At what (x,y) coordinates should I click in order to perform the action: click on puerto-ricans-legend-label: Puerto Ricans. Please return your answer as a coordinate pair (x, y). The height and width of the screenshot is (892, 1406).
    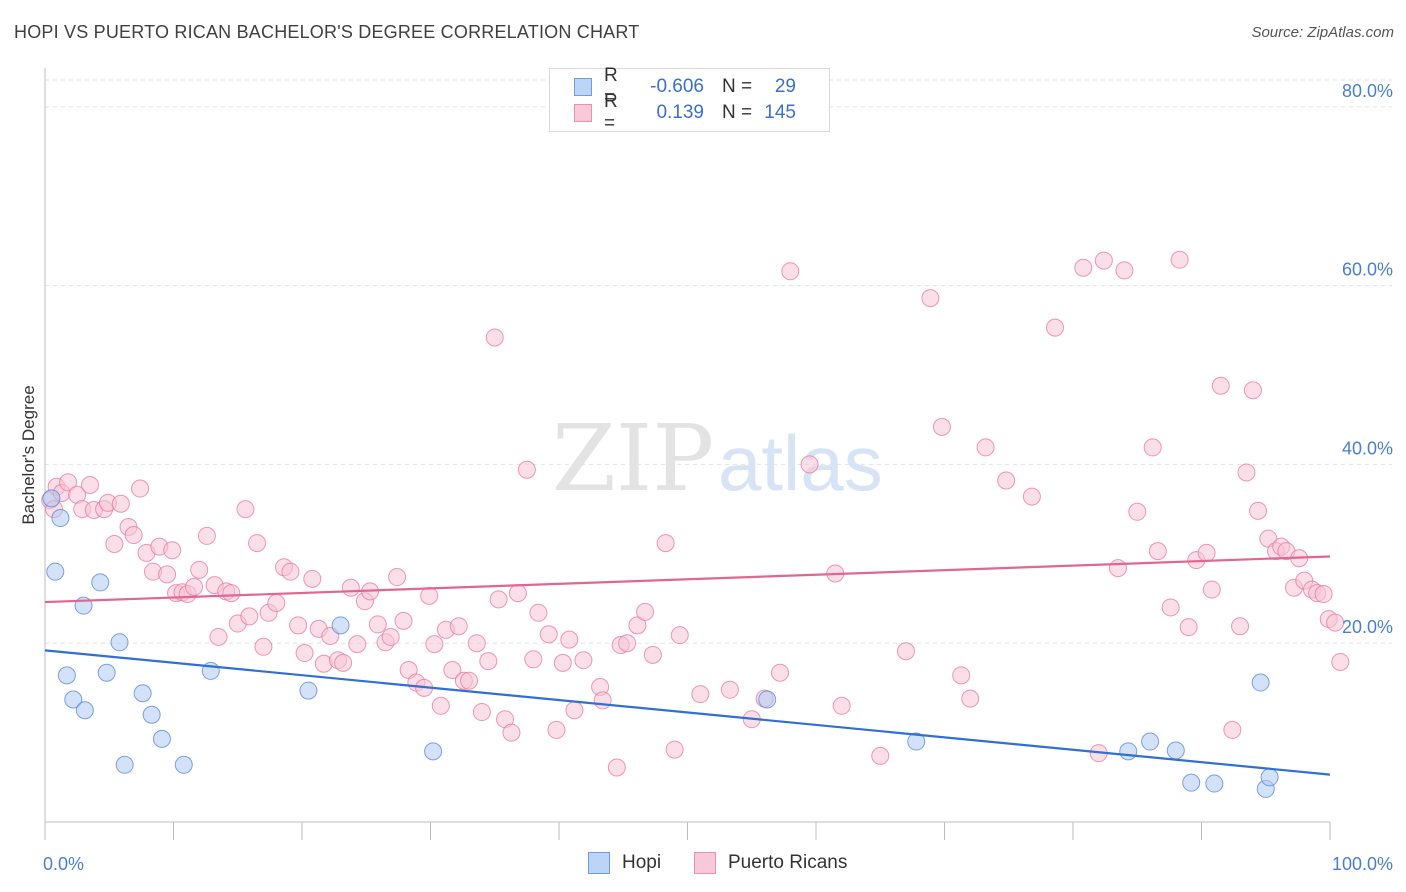
    Looking at the image, I should click on (788, 862).